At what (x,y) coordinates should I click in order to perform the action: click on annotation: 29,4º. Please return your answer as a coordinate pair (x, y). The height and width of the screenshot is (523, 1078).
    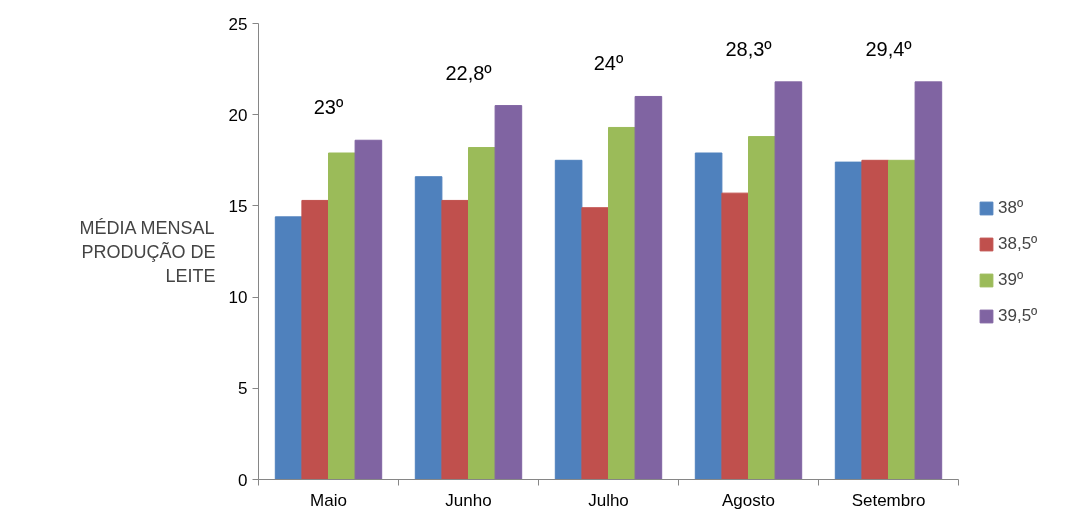
    Looking at the image, I should click on (889, 48).